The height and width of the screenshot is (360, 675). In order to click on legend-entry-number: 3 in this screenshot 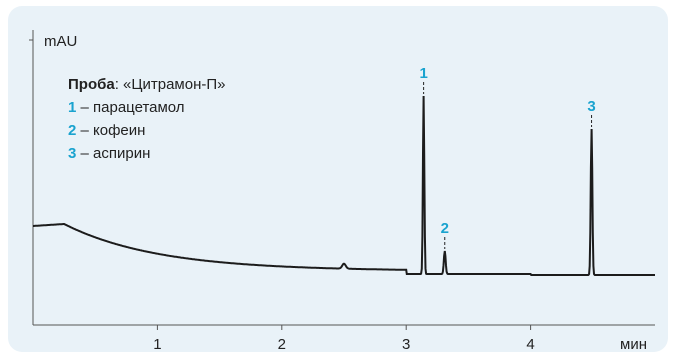, I will do `click(72, 153)`.